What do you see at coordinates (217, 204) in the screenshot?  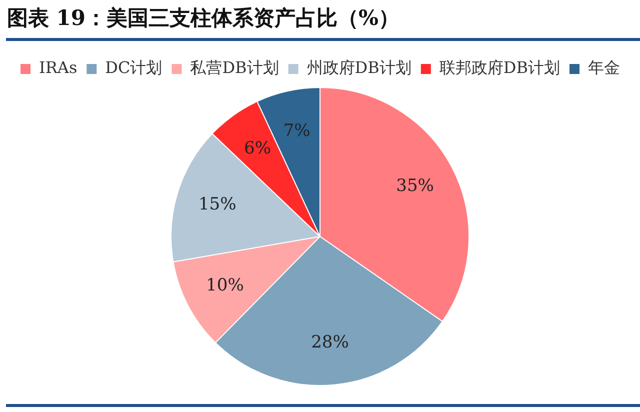 I see `data-label: 15%` at bounding box center [217, 204].